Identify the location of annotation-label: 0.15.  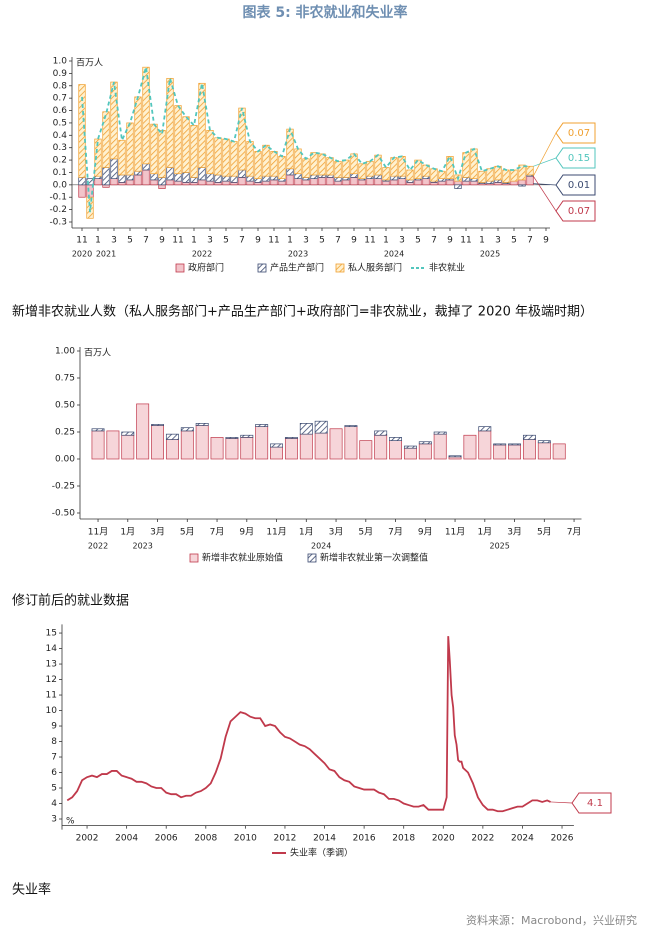
(579, 158).